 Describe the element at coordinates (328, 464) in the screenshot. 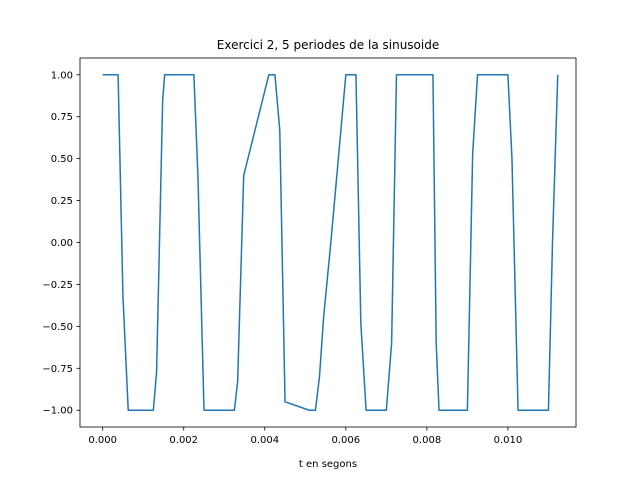

I see `x-axis-label: t en segons` at that location.